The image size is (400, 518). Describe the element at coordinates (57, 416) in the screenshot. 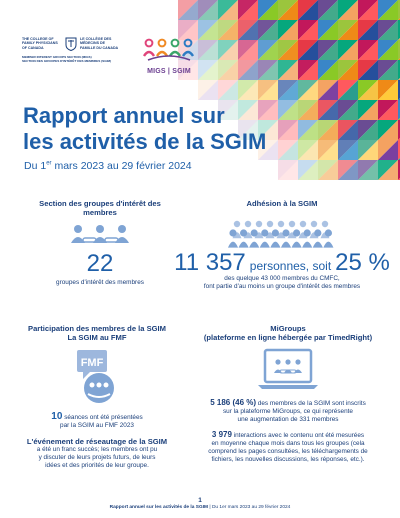

I see `fmf-count: 10` at that location.